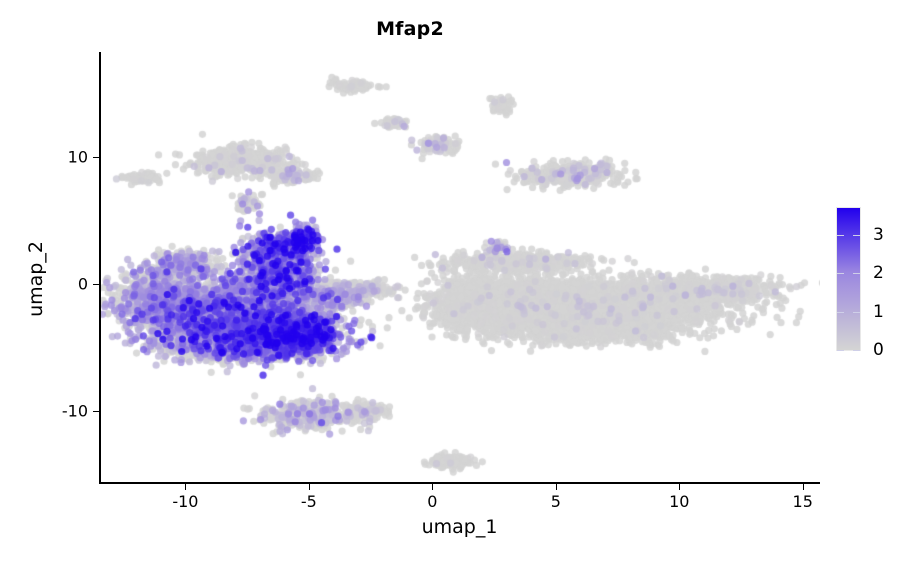 This screenshot has width=911, height=562. Describe the element at coordinates (308, 501) in the screenshot. I see `x-tick-label: -5` at that location.